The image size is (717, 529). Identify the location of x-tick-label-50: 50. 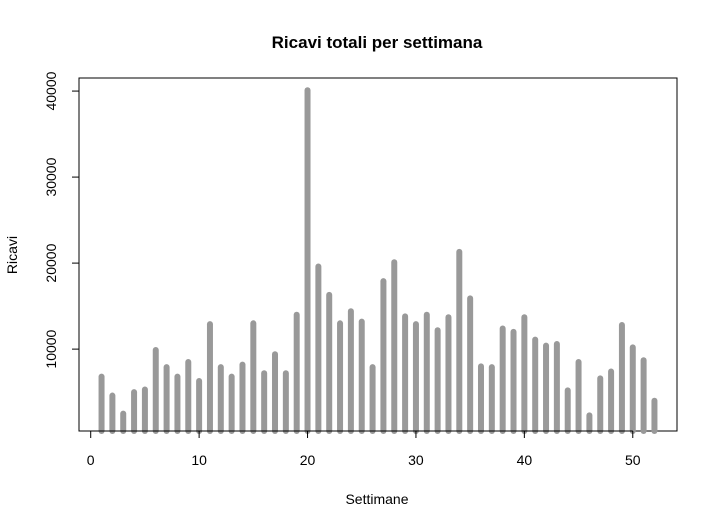
(633, 460).